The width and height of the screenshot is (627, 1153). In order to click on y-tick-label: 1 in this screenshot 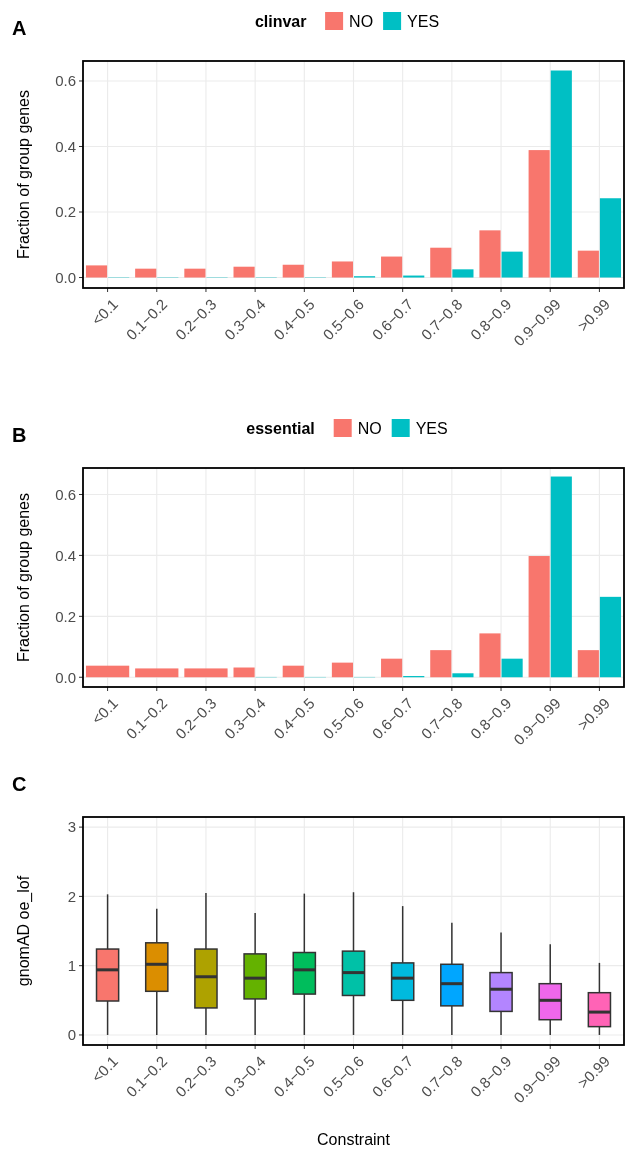, I will do `click(71, 965)`.